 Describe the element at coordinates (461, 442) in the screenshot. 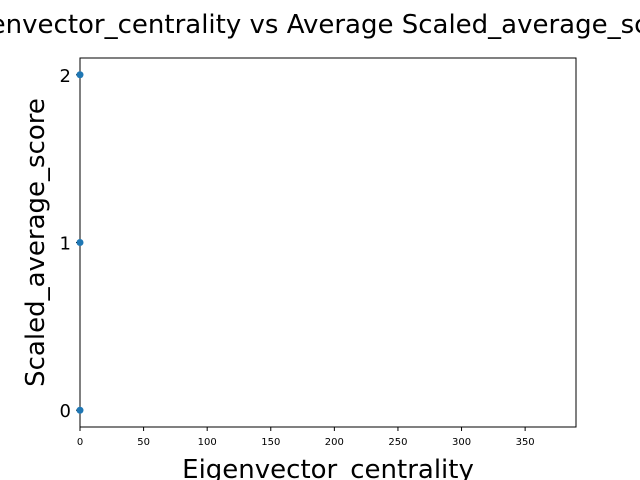

I see `x-tick-label: 300` at that location.